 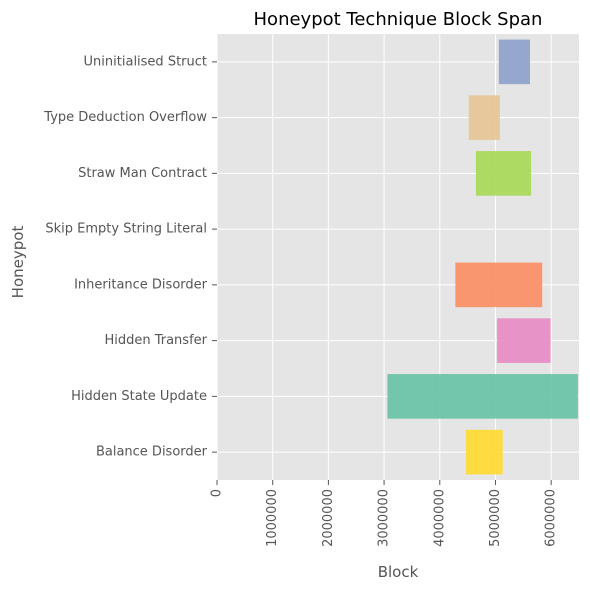 I want to click on y-tick-label: Skip Empty String Literal, so click(x=126, y=229).